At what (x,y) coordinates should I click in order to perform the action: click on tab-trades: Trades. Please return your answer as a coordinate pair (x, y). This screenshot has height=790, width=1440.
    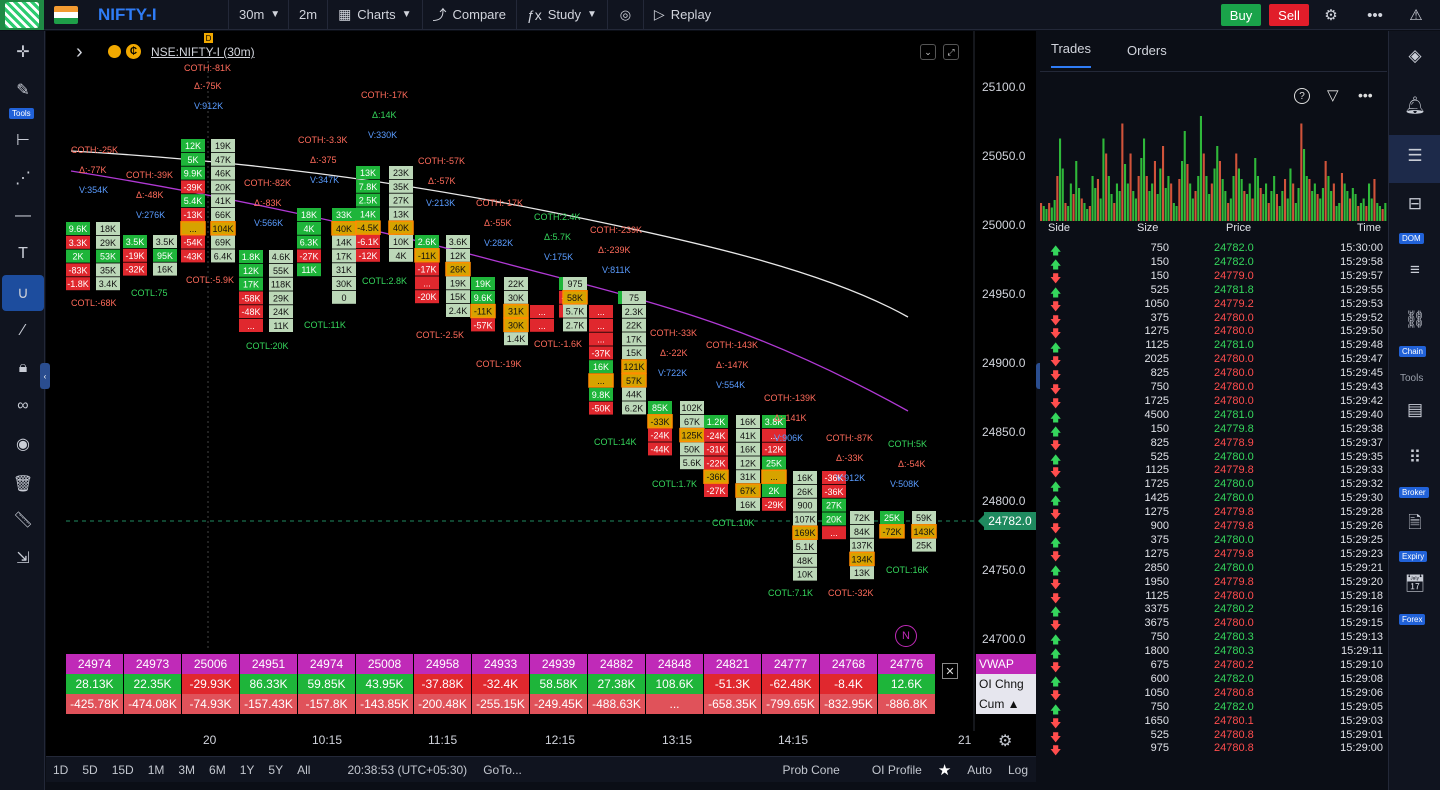
    Looking at the image, I should click on (1071, 54).